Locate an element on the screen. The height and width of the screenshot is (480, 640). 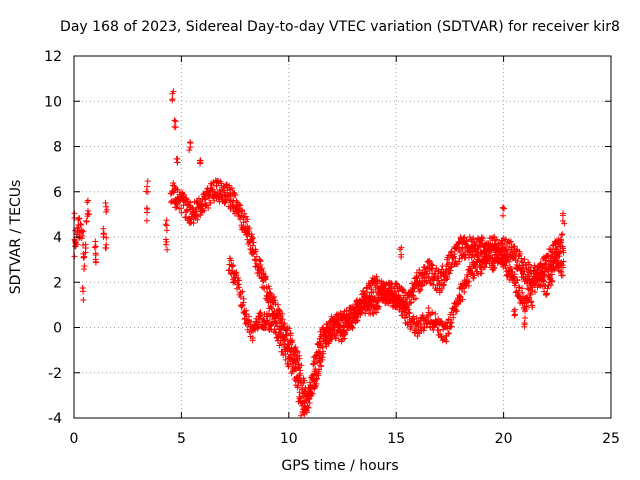
y-tick-label: 12 is located at coordinates (53, 57).